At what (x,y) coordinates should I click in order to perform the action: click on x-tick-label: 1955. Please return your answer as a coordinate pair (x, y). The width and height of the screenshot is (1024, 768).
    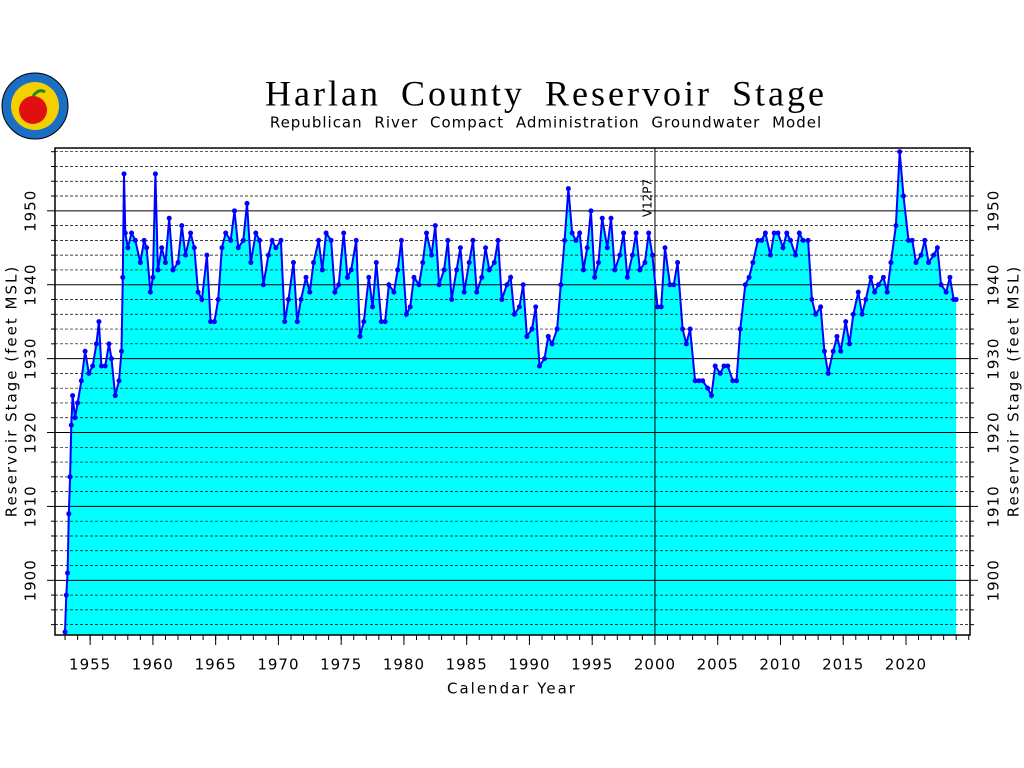
    Looking at the image, I should click on (90, 665).